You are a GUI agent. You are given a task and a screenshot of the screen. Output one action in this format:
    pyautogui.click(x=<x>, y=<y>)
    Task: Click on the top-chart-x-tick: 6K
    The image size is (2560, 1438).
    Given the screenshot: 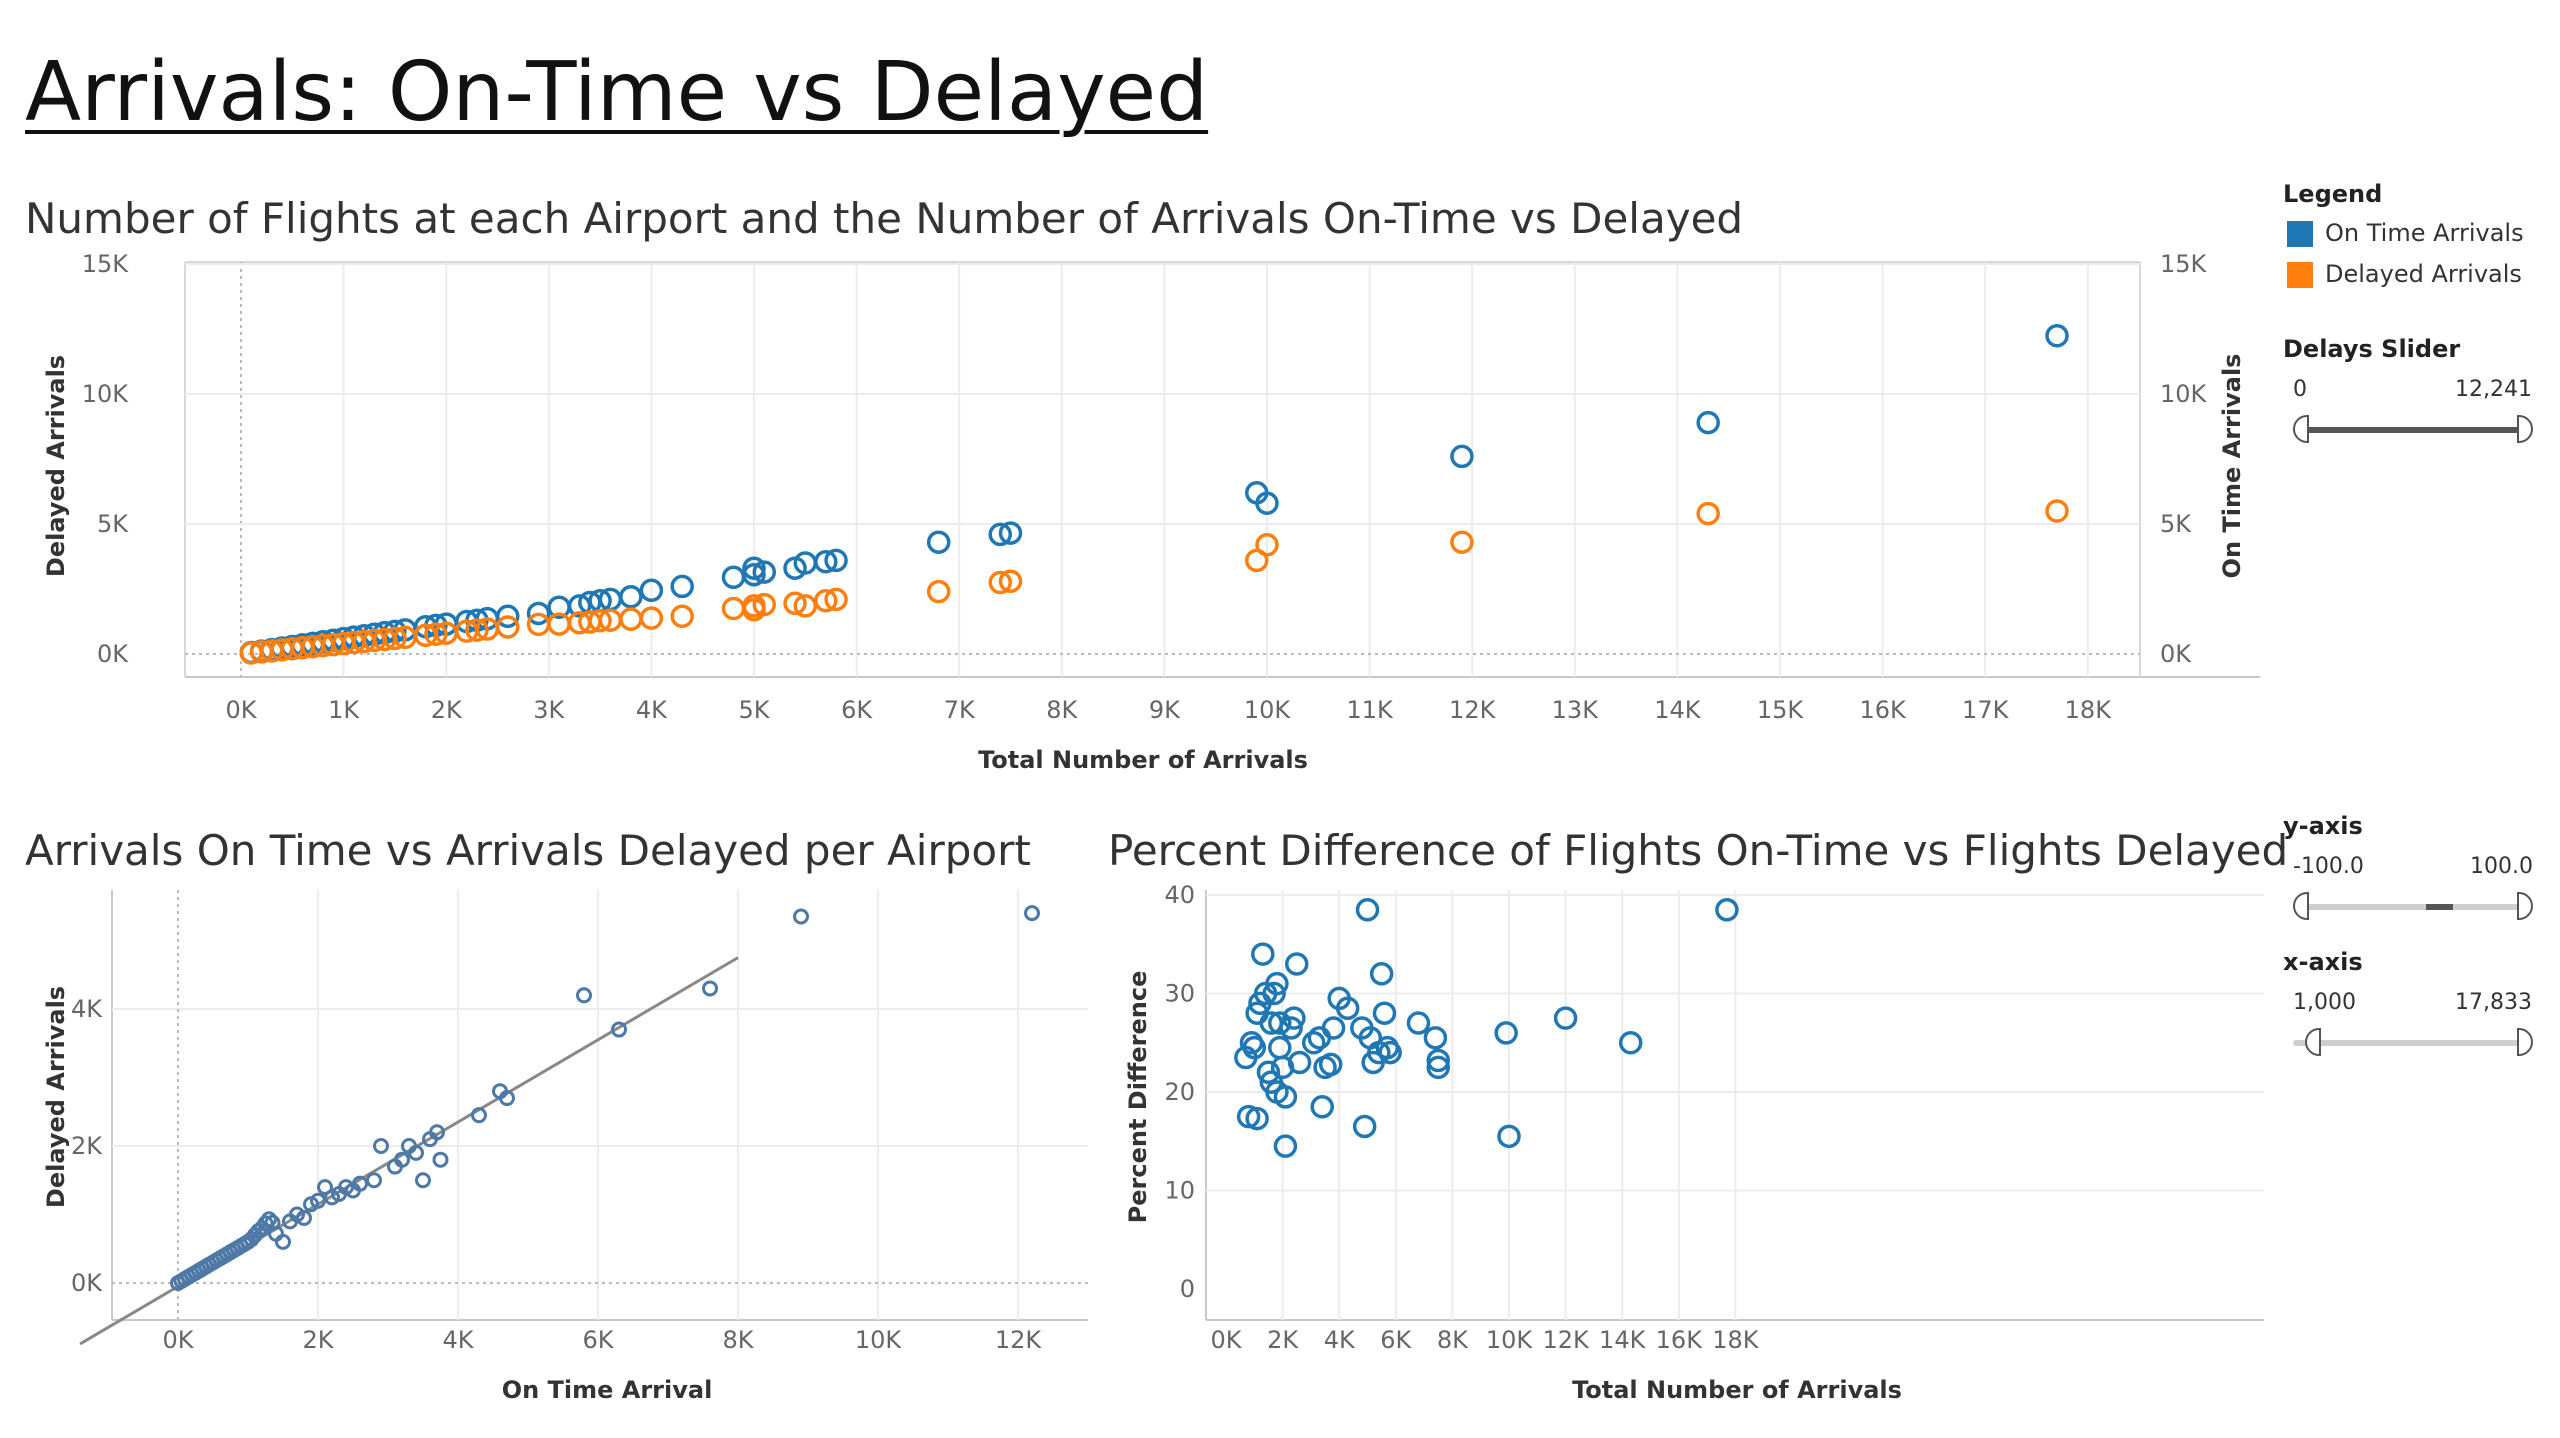 What is the action you would take?
    pyautogui.click(x=857, y=710)
    